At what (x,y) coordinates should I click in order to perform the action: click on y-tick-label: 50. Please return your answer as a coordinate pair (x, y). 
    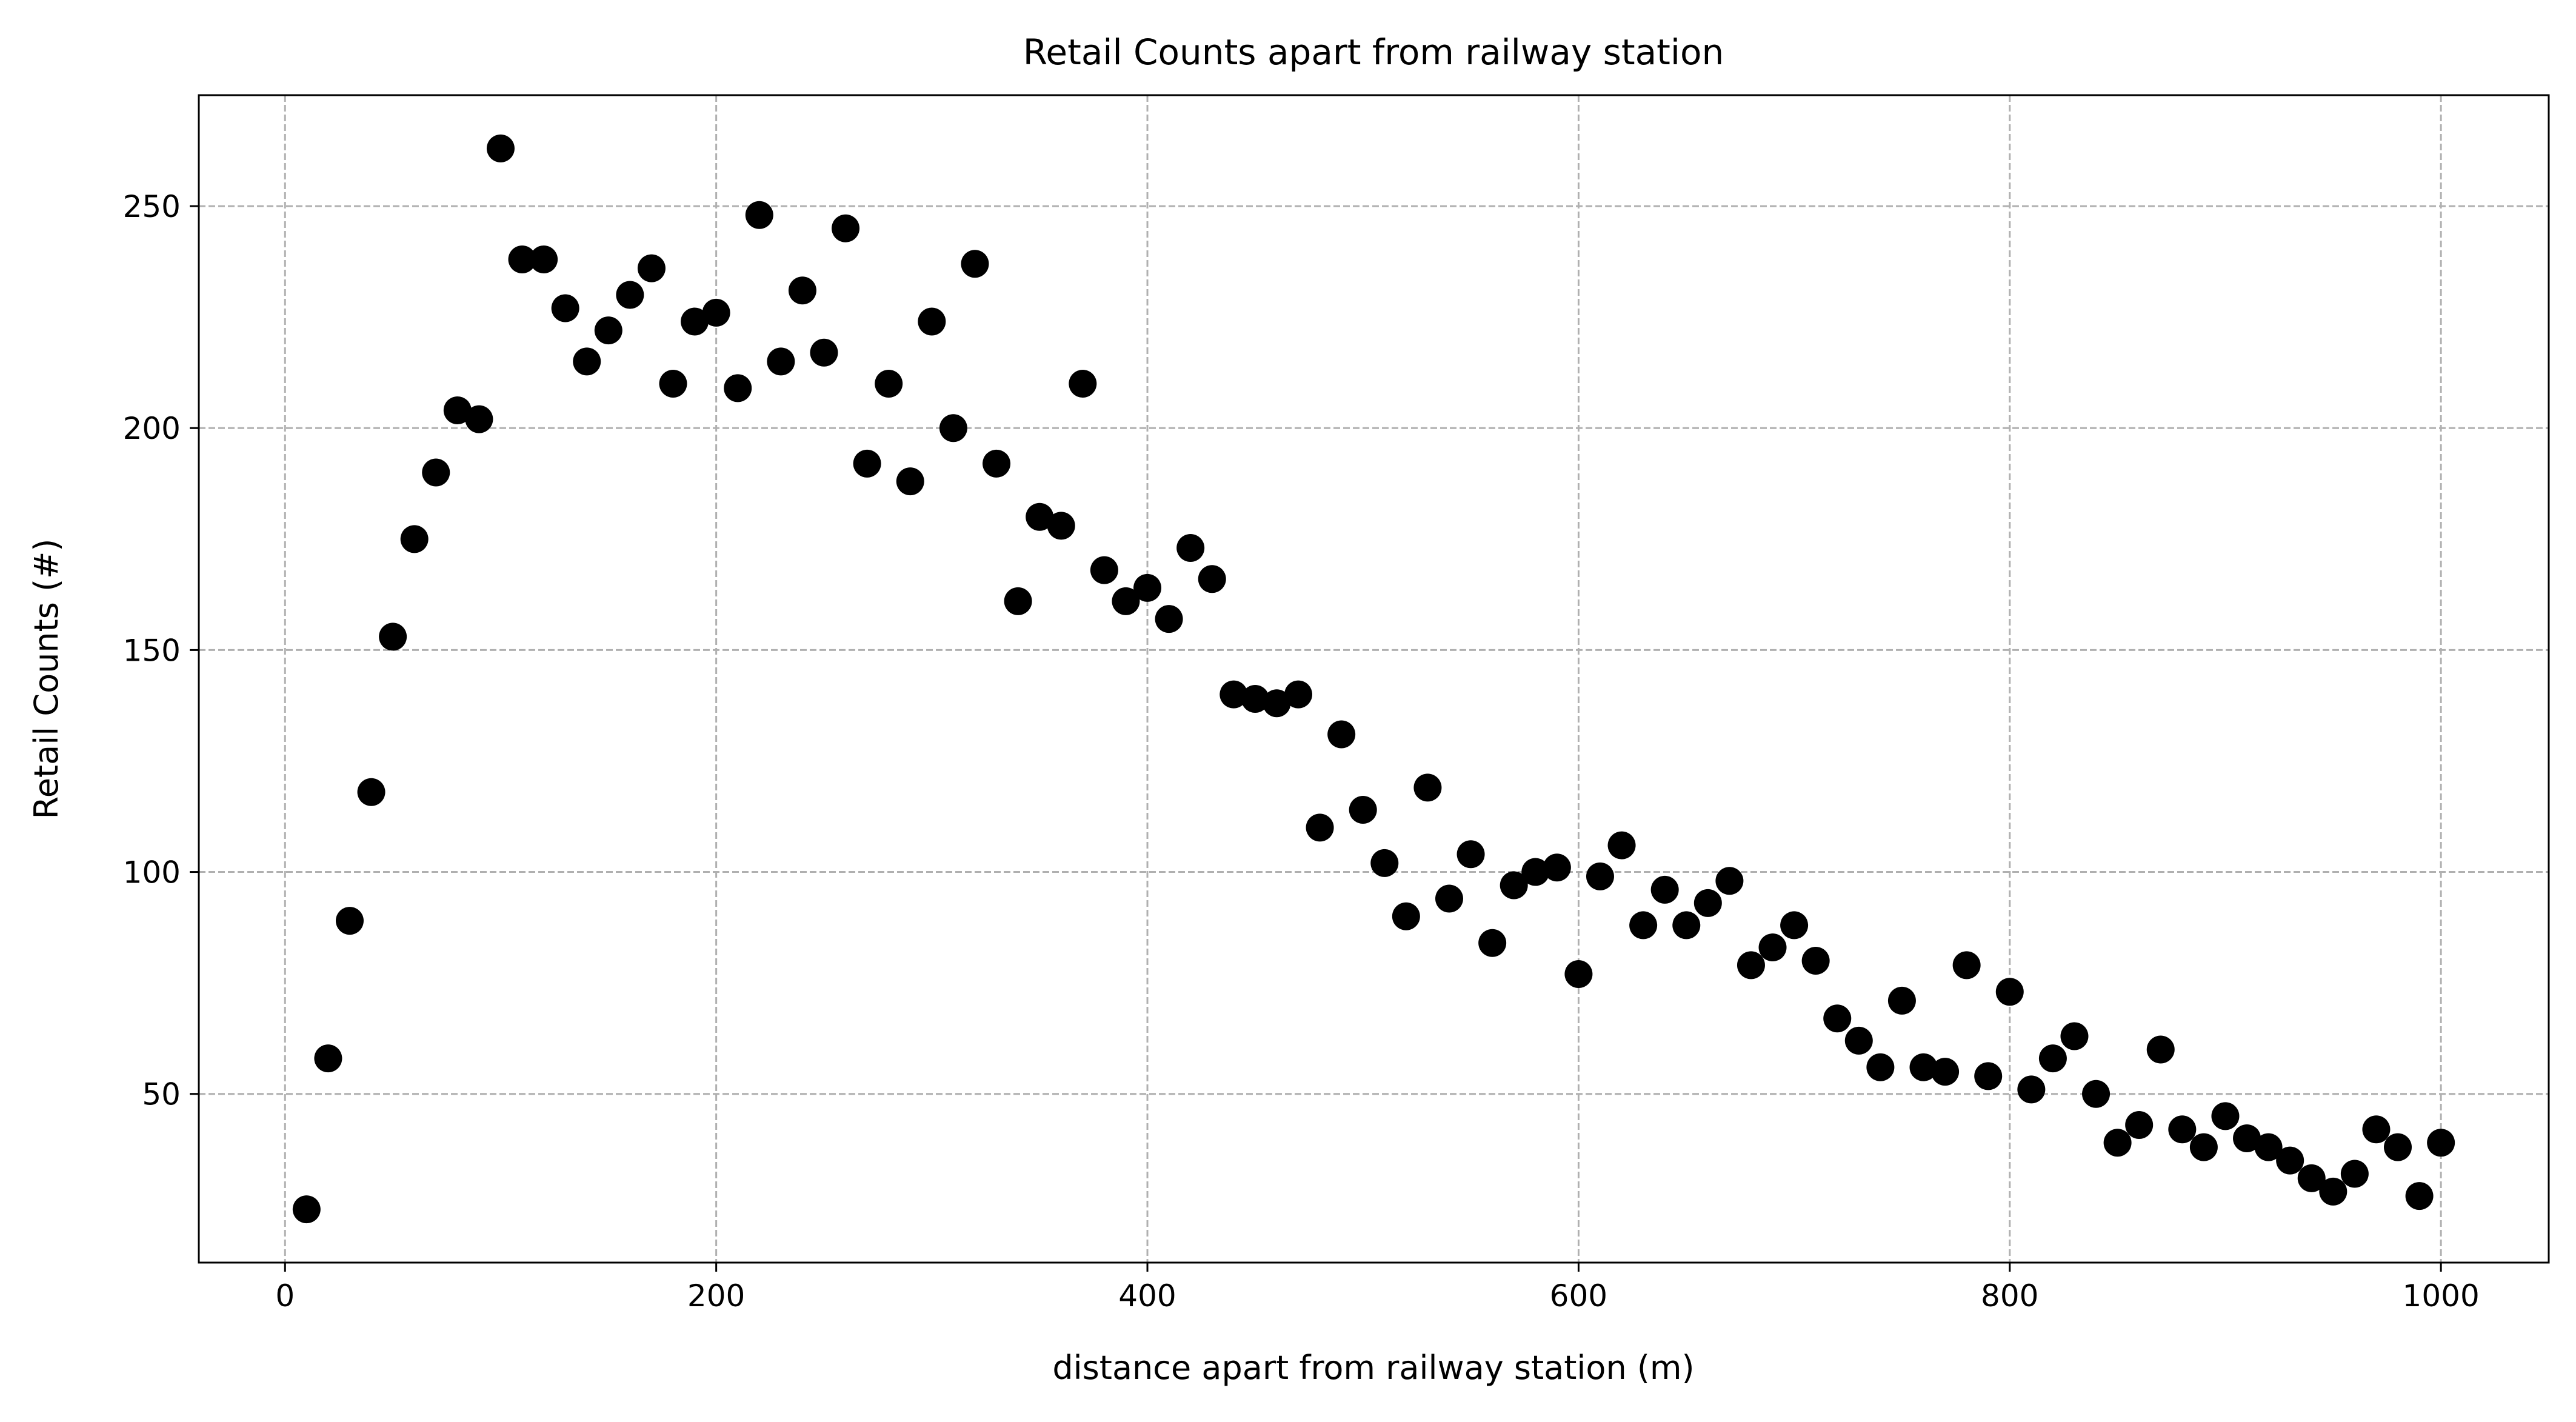
    Looking at the image, I should click on (162, 1094).